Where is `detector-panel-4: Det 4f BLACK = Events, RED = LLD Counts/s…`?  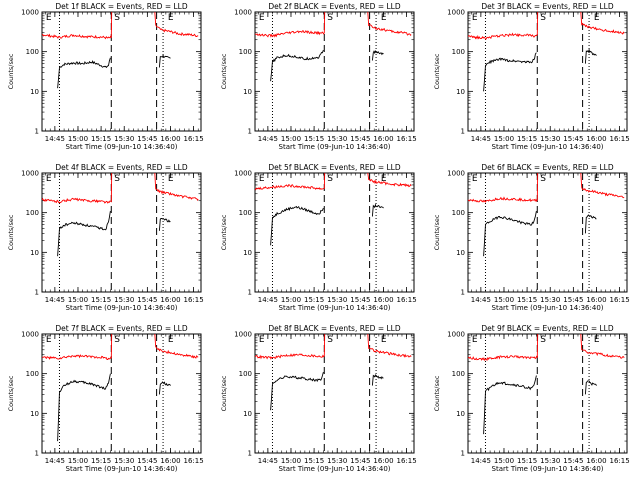
detector-panel-4: Det 4f BLACK = Events, RED = LLD Counts/s… is located at coordinates (105, 237).